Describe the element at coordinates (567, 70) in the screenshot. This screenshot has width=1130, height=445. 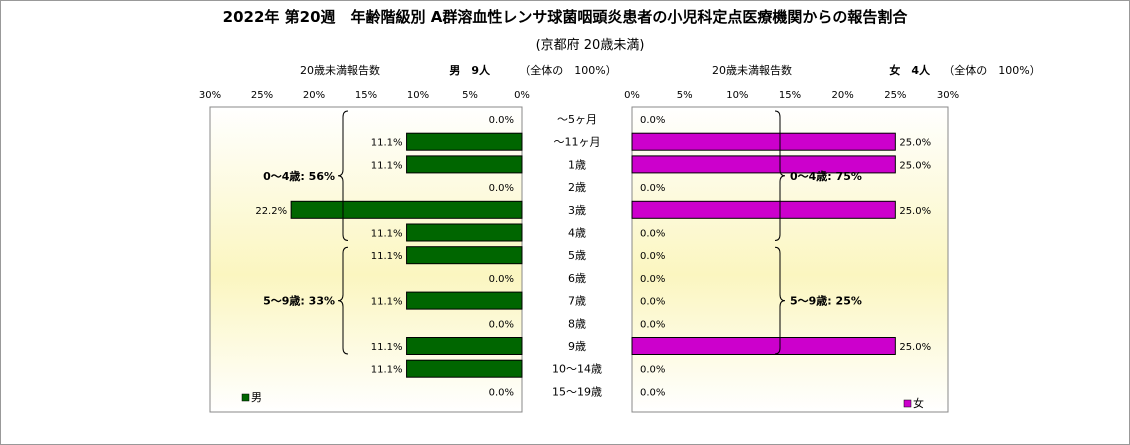
I see `male-share: （全体の 100%）` at that location.